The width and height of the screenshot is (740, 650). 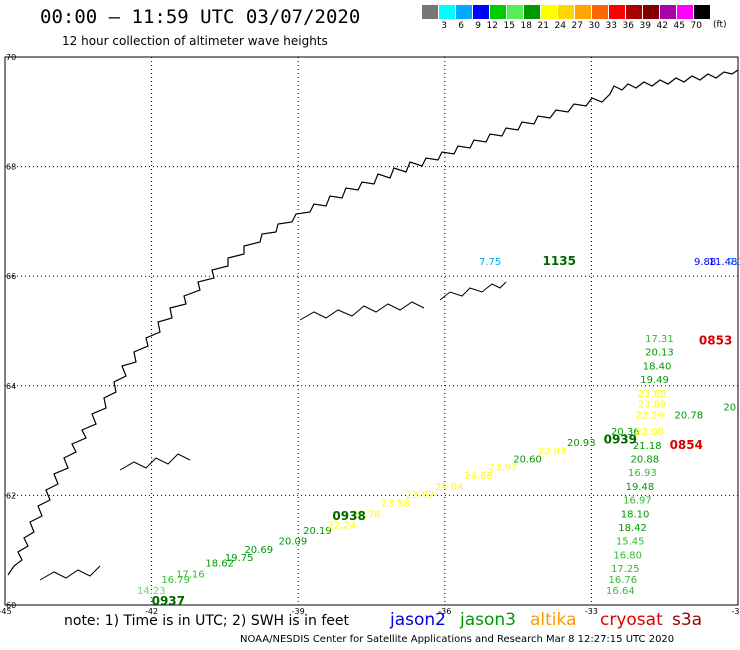 I want to click on longitude-tick-label: -36, so click(x=444, y=611).